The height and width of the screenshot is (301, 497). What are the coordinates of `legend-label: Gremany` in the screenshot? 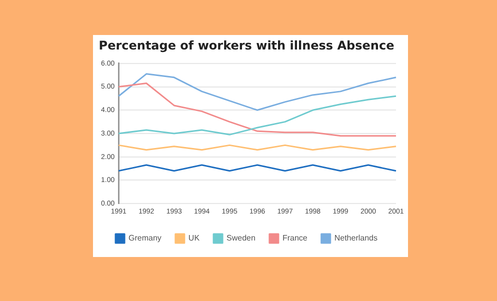 It's located at (145, 238).